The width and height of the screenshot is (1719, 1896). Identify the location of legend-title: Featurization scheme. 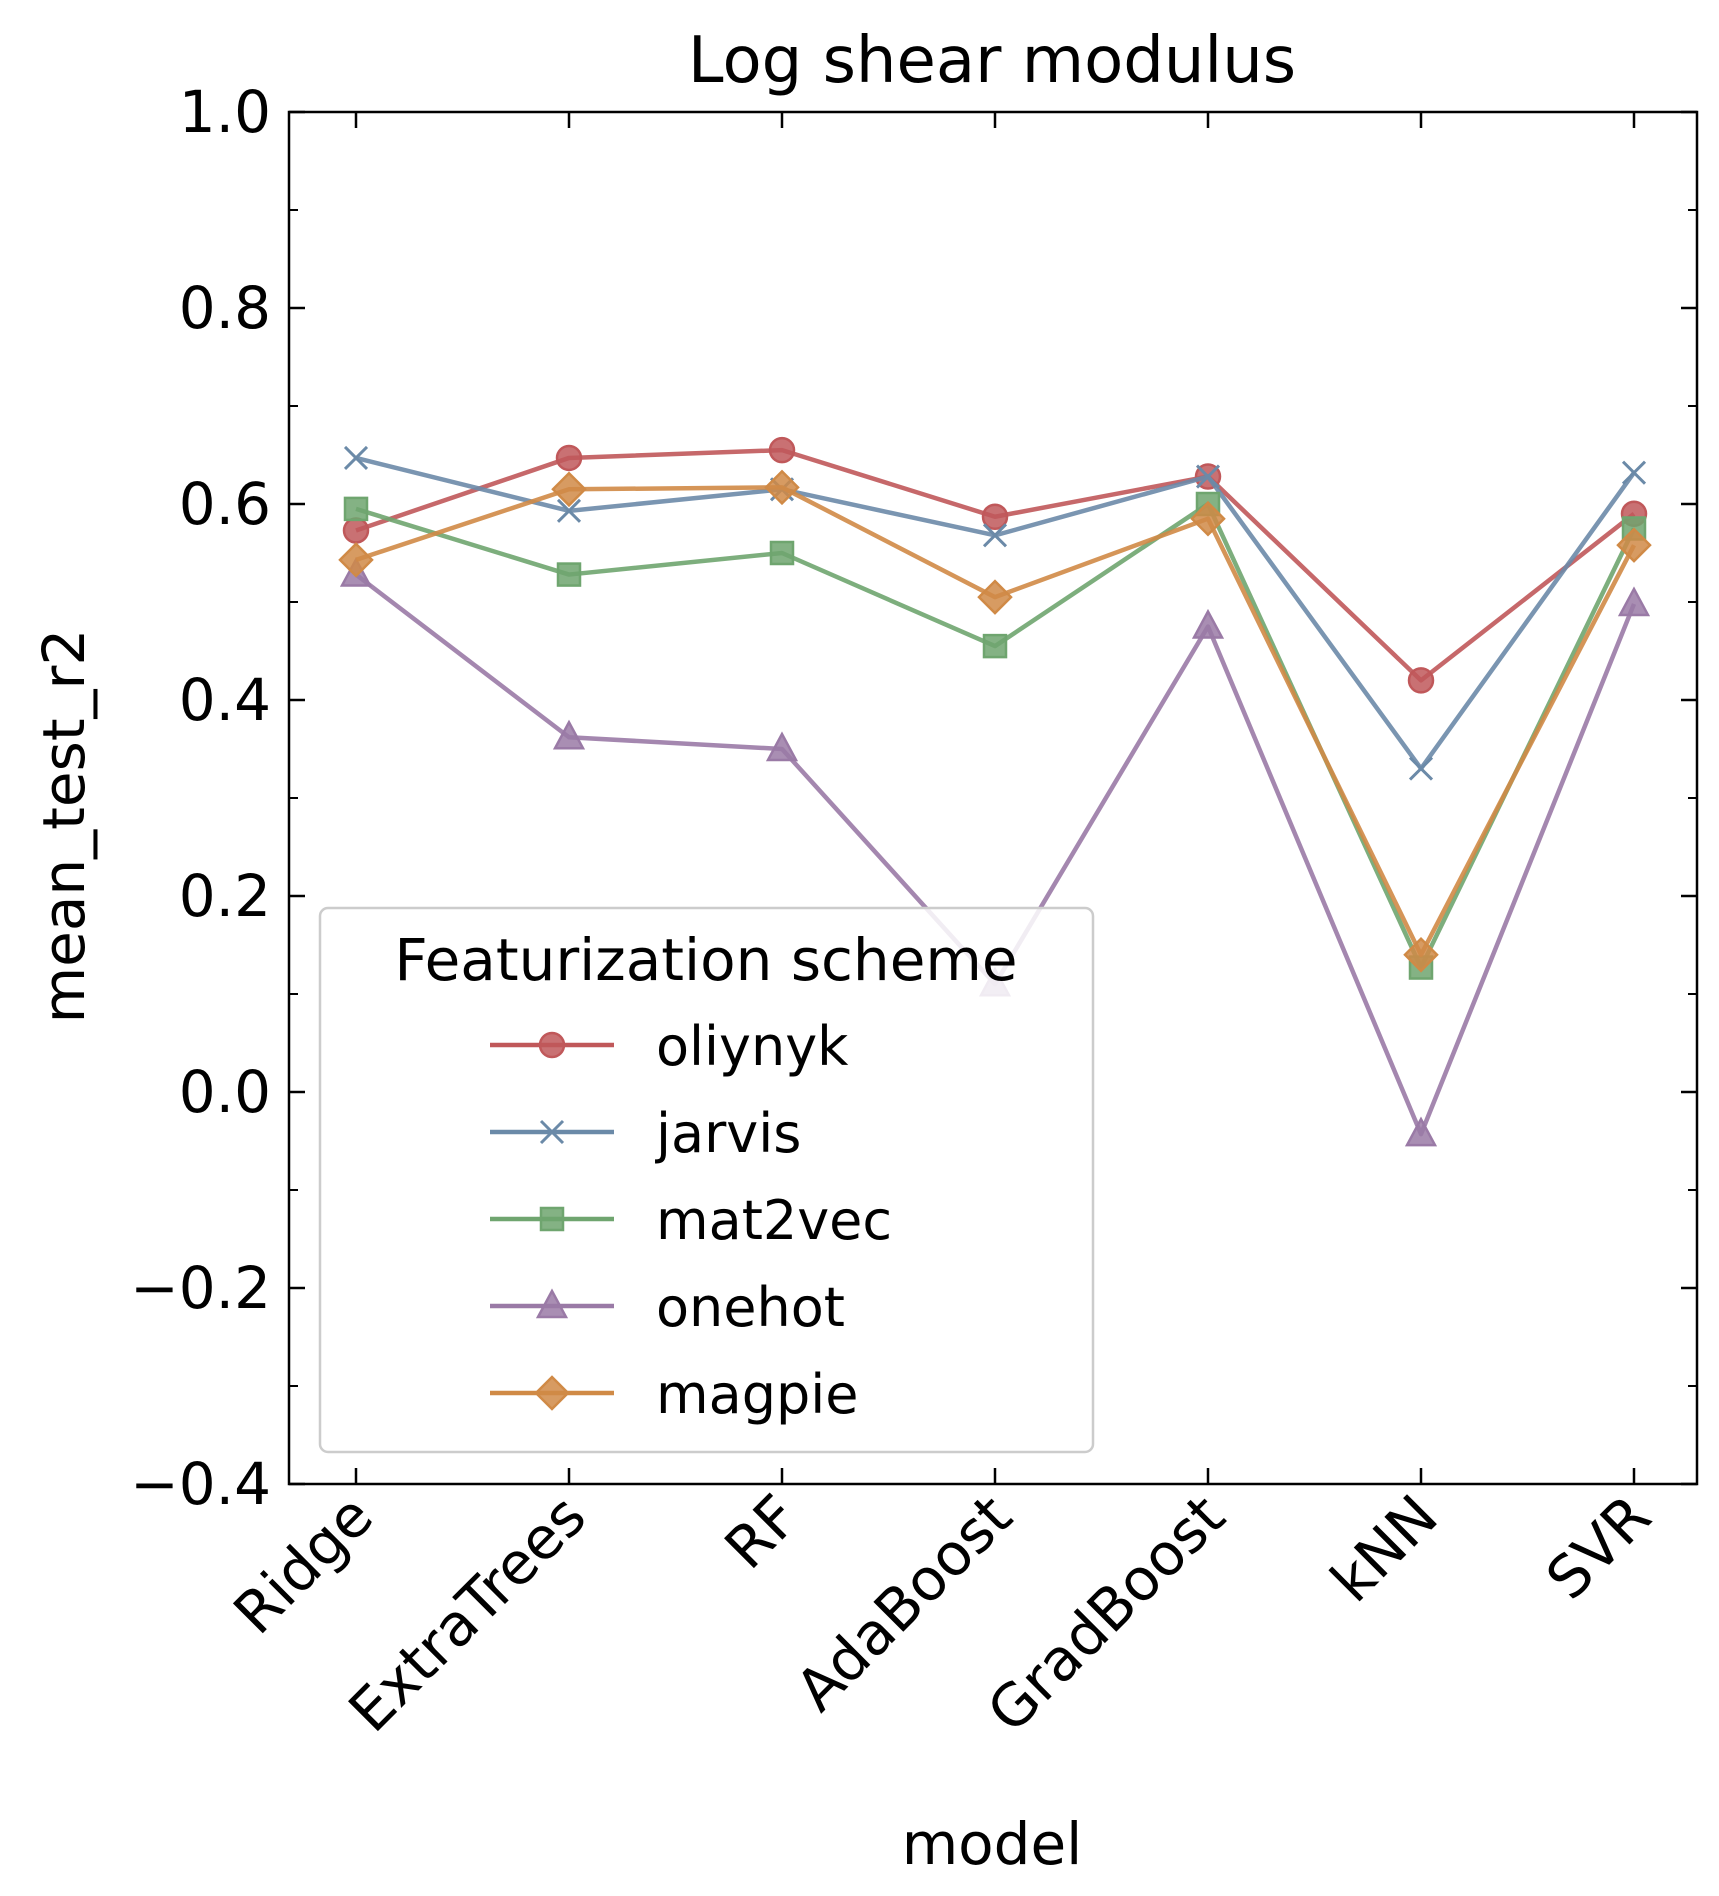
(705, 960).